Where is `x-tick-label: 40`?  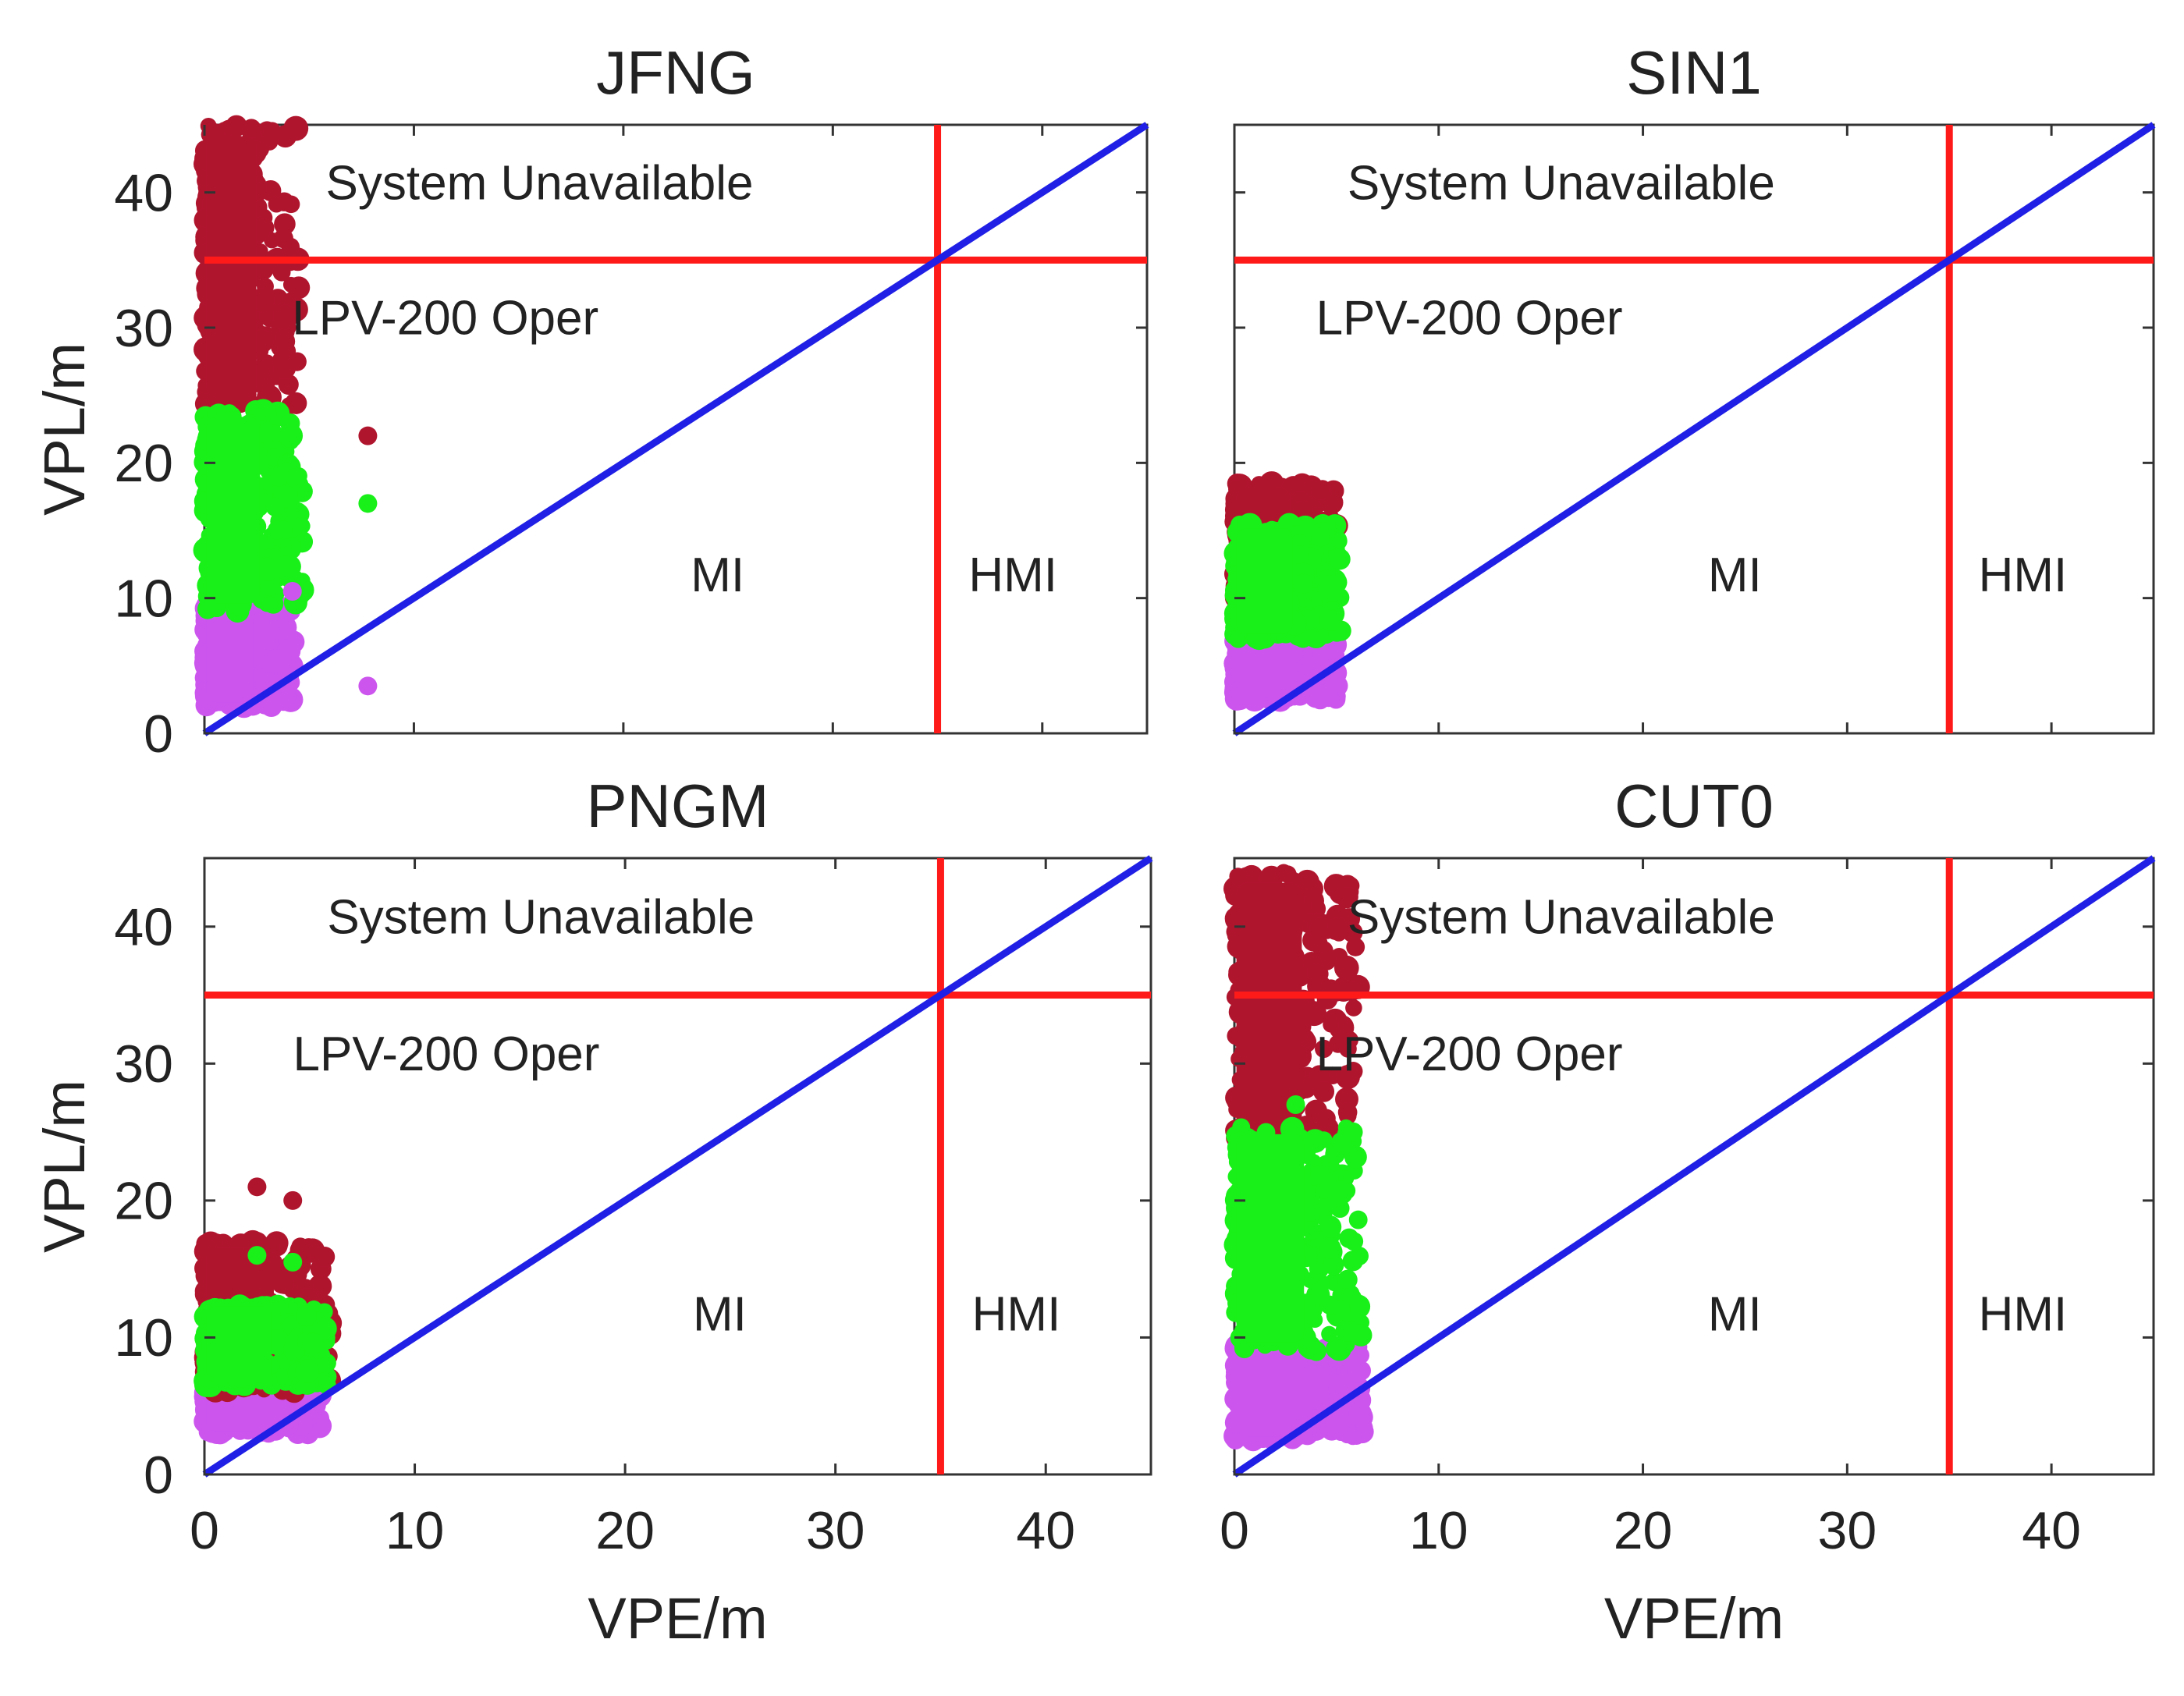
x-tick-label: 40 is located at coordinates (1045, 1530).